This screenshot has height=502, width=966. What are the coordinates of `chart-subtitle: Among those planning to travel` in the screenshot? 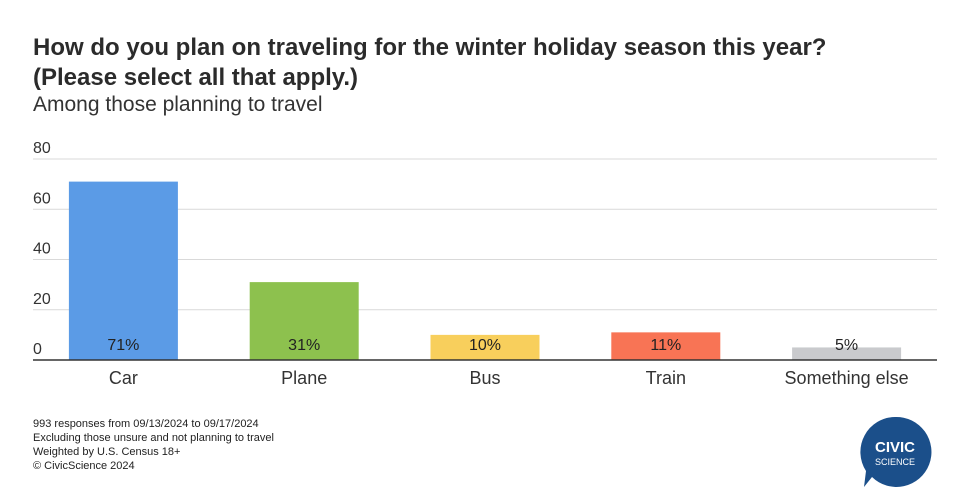 It's located at (178, 104).